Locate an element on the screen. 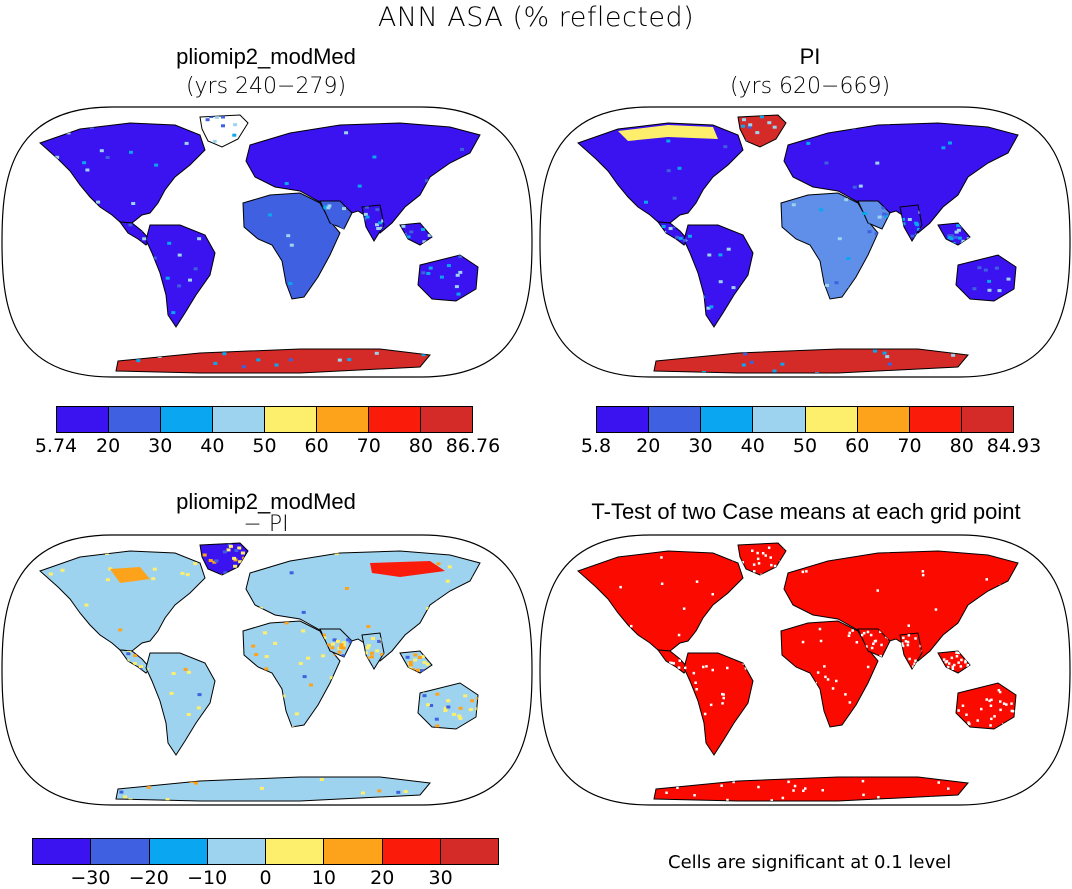  landmass-antarctica is located at coordinates (811, 789).